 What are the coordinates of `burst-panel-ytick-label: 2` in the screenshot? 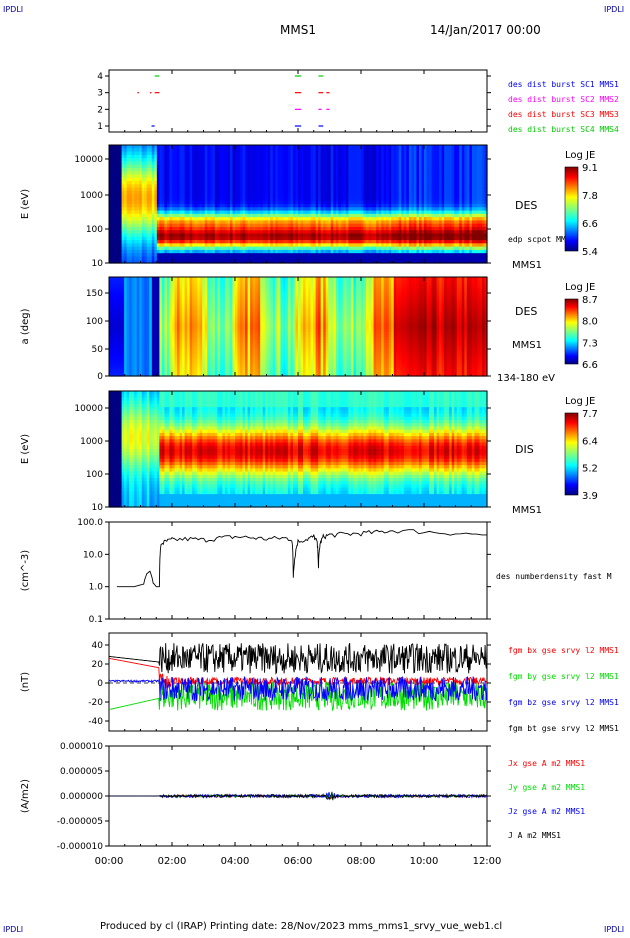 It's located at (100, 110).